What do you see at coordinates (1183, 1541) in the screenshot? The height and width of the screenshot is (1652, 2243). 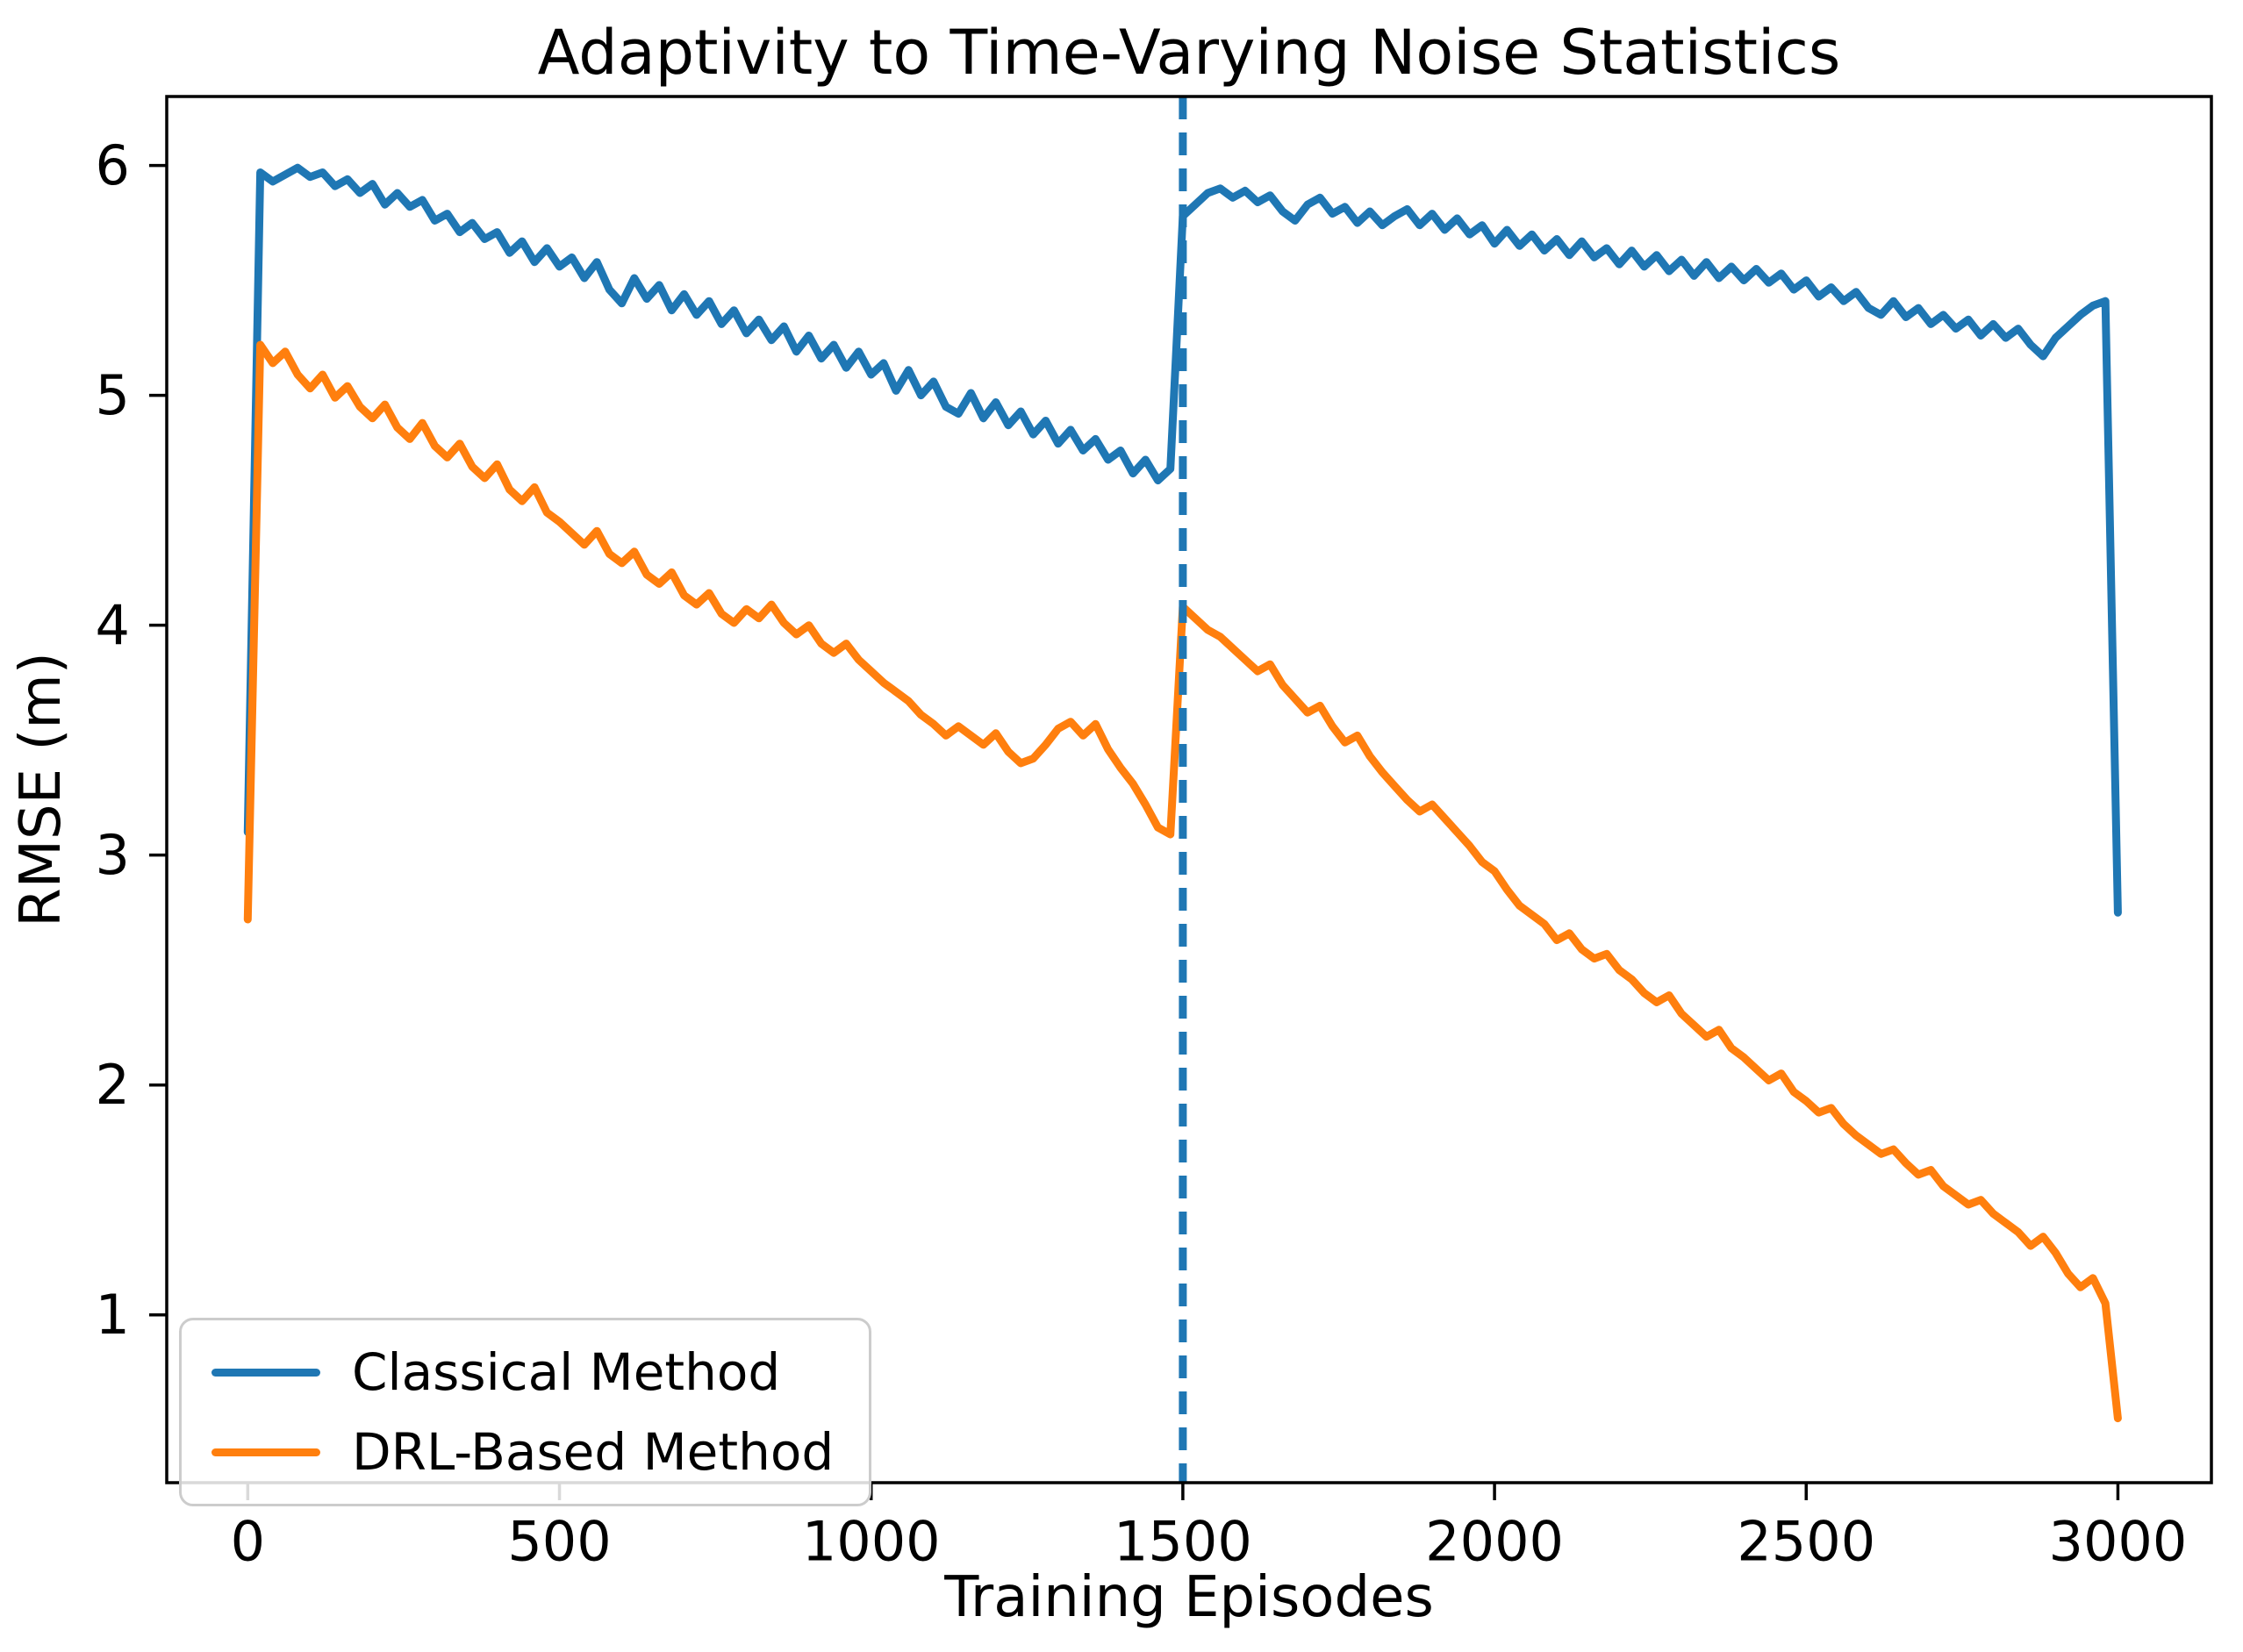 I see `x-tick-label: 1500` at bounding box center [1183, 1541].